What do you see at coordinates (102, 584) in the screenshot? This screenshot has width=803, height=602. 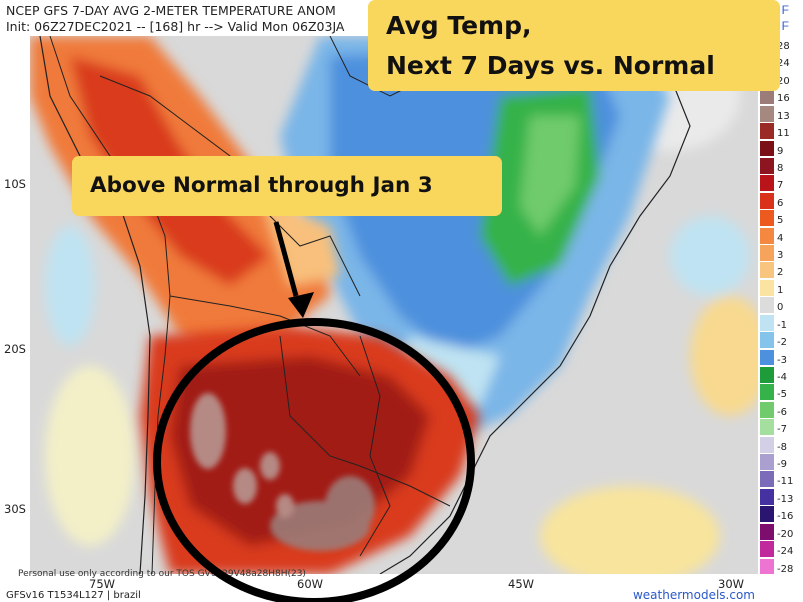 I see `lon-label: 75W` at bounding box center [102, 584].